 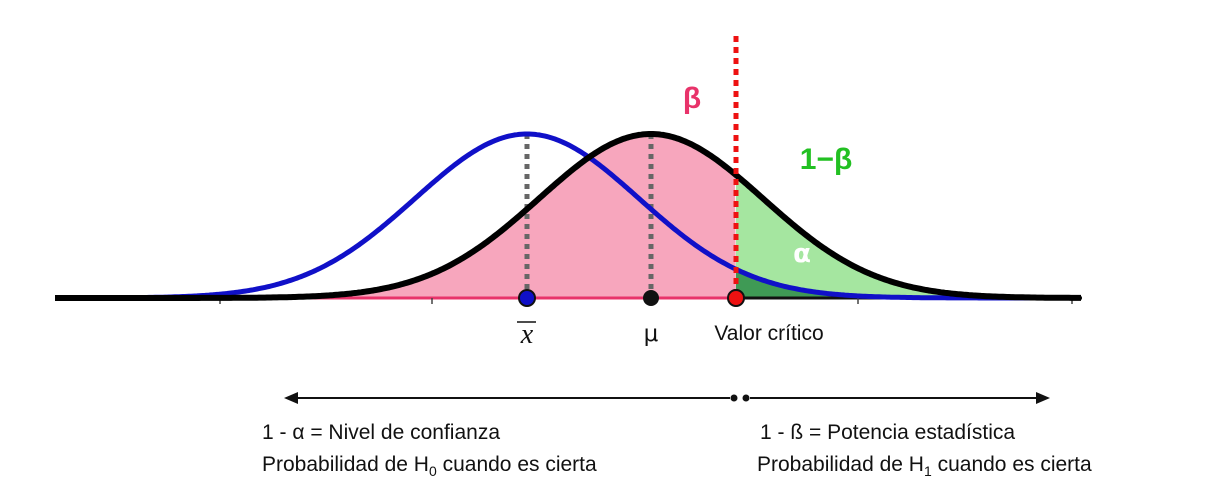 I want to click on alpha-area, so click(x=909, y=283).